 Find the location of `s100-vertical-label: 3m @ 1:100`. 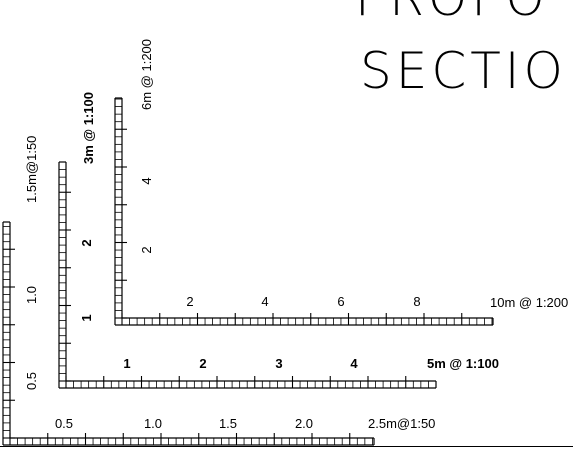

s100-vertical-label: 3m @ 1:100 is located at coordinates (88, 128).